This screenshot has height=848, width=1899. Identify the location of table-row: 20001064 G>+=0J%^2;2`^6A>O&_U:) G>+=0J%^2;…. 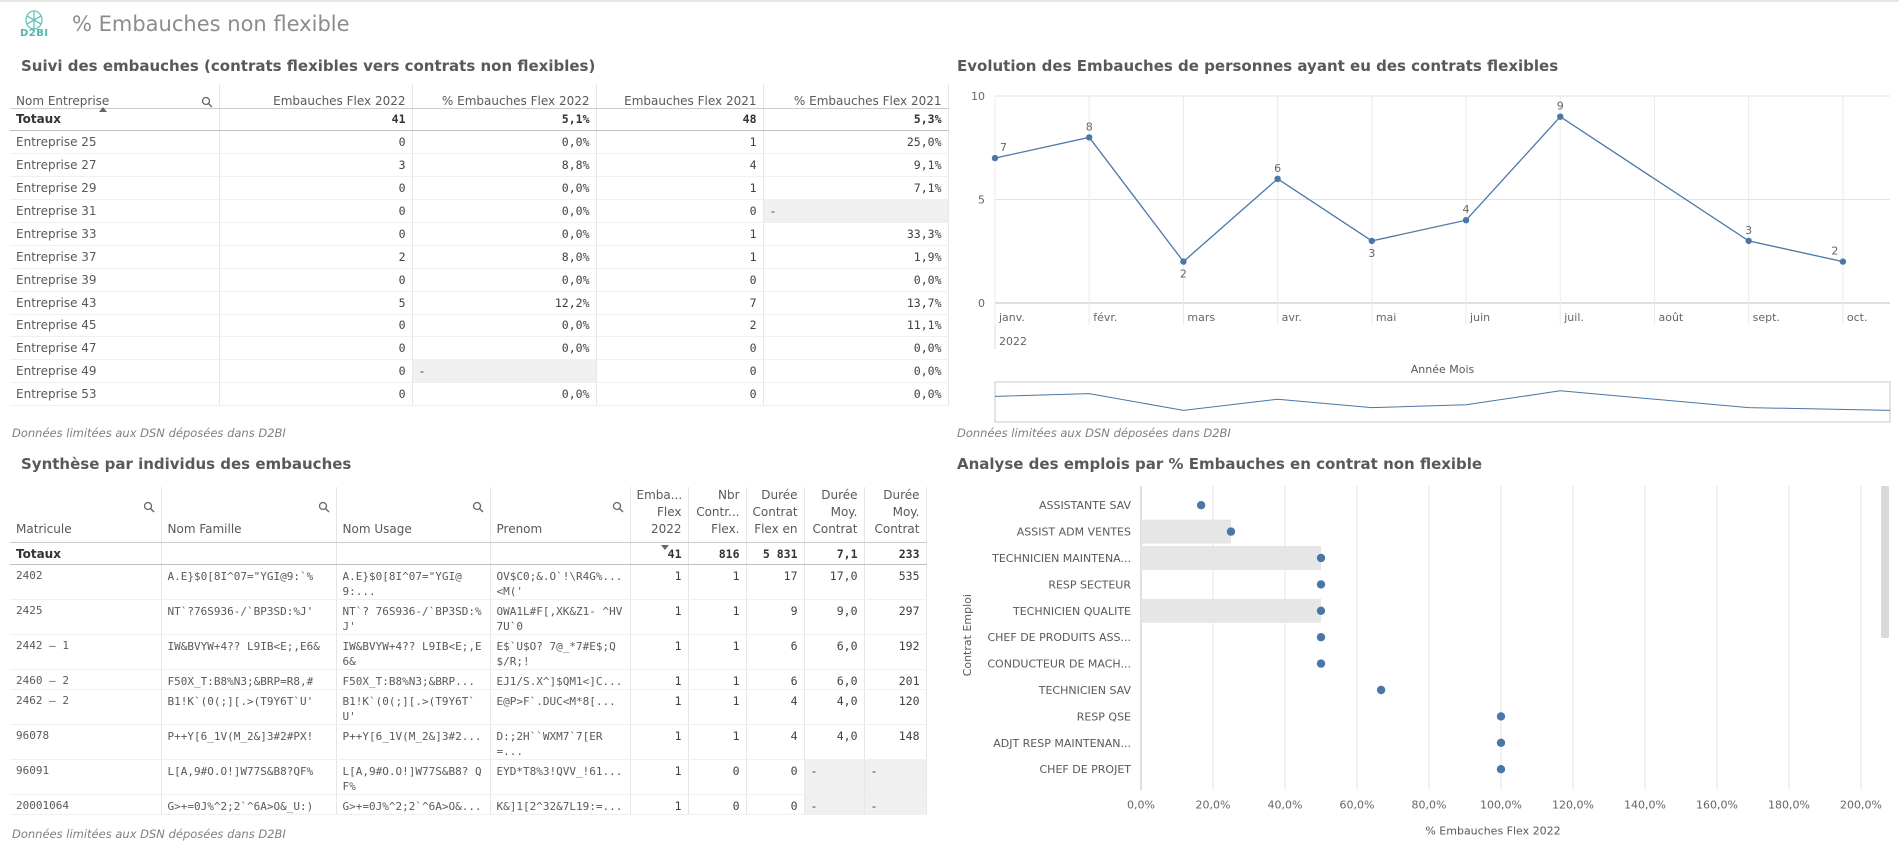
(468, 804).